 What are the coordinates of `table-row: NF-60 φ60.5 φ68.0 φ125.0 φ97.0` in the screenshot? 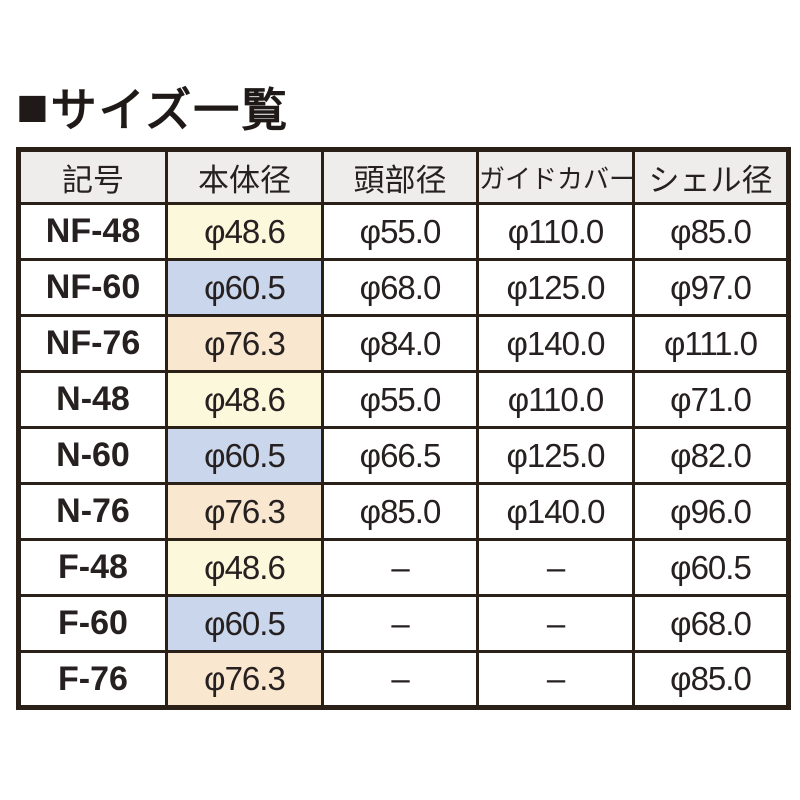 It's located at (403, 287).